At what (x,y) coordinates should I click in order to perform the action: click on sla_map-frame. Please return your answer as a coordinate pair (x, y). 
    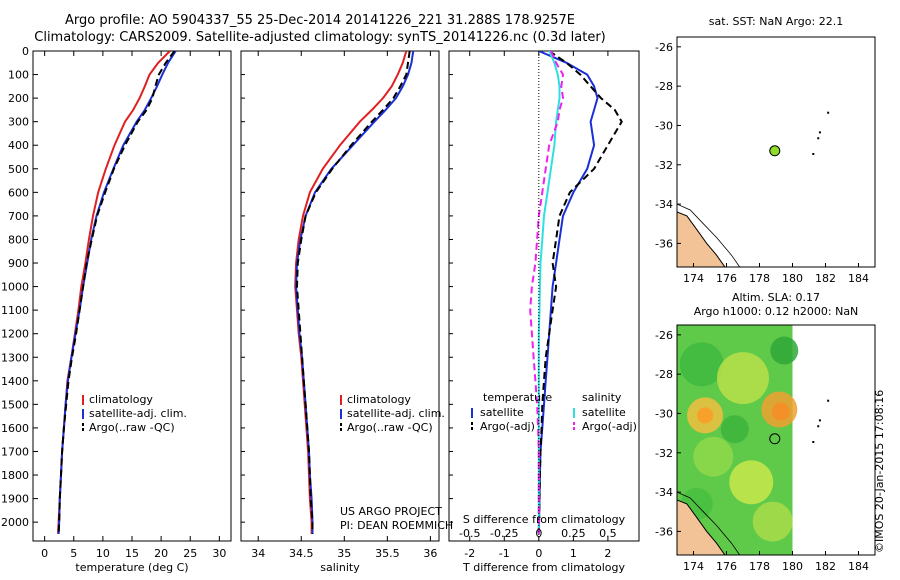
    Looking at the image, I should click on (776, 440).